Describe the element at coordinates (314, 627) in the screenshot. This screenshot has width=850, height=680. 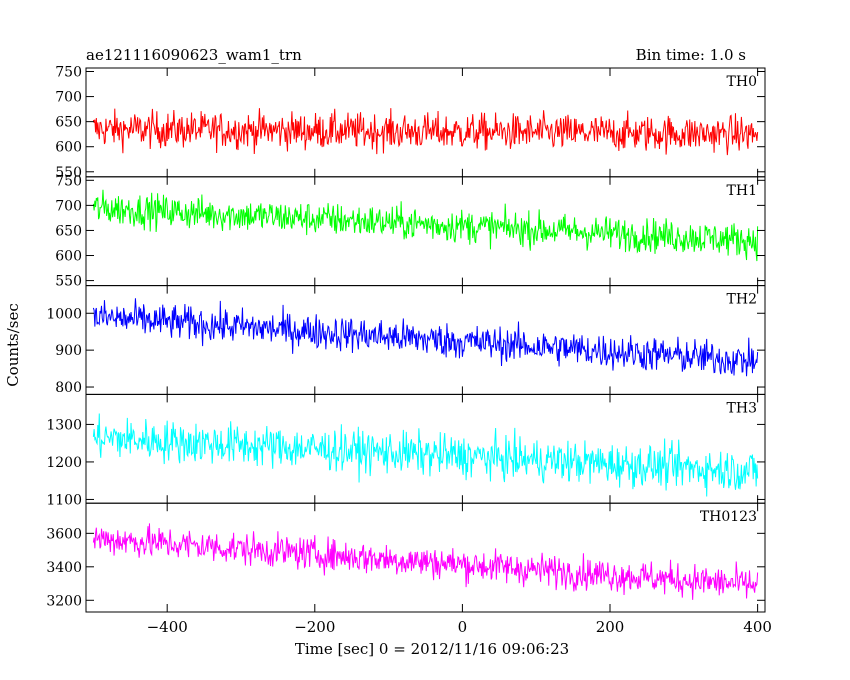
I see `x-tick-label: −200` at that location.